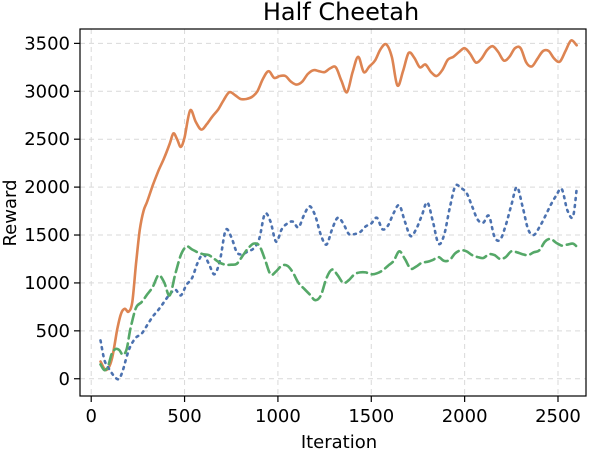 Image resolution: width=591 pixels, height=453 pixels. Describe the element at coordinates (64, 379) in the screenshot. I see `y-tick-label: 0` at that location.